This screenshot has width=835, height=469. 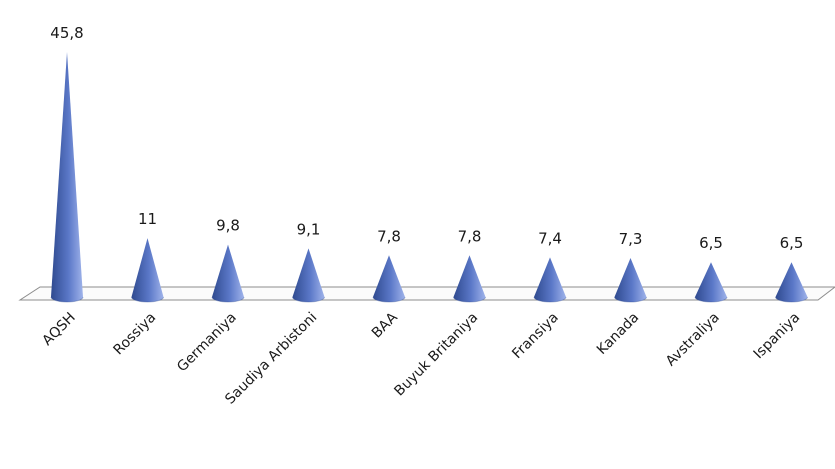 I want to click on data-label: 7,3, so click(x=631, y=239).